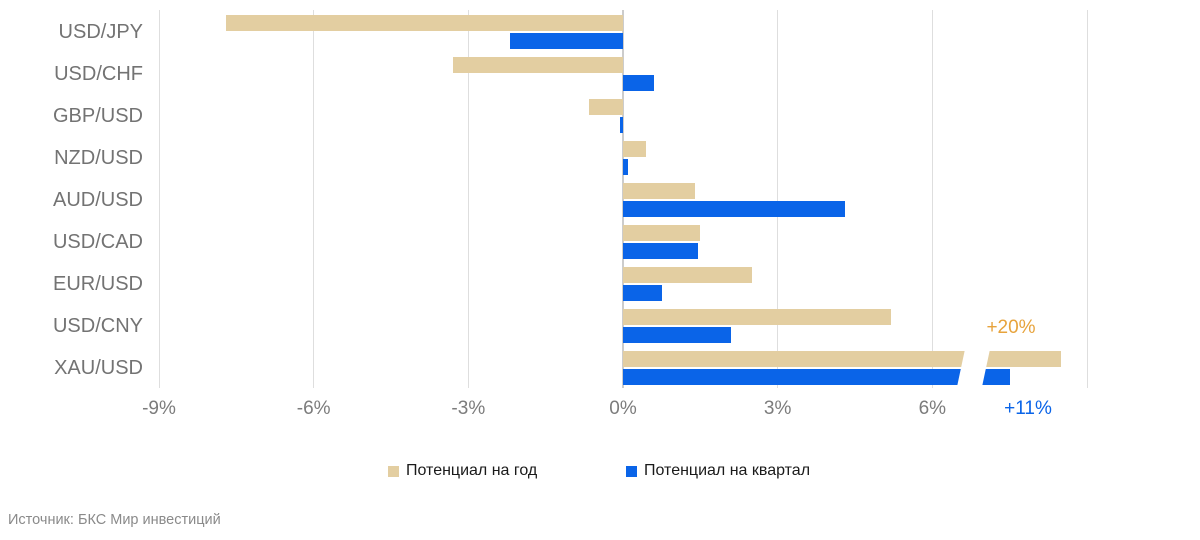 This screenshot has height=540, width=1200. Describe the element at coordinates (659, 191) in the screenshot. I see `bar-year-aud-usd` at that location.